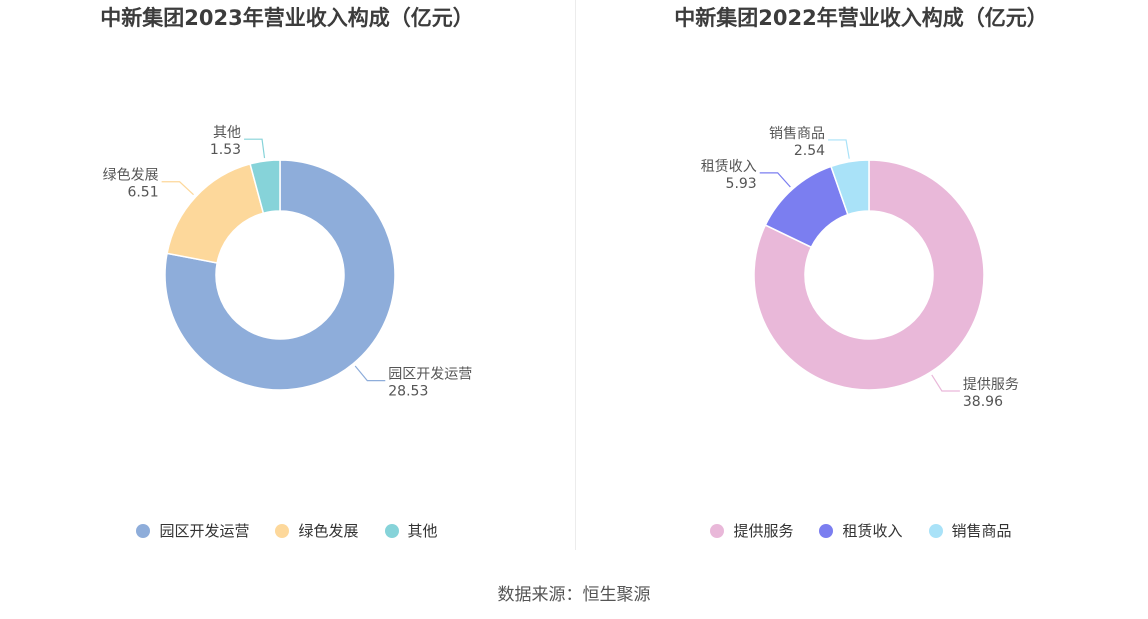 Image resolution: width=1148 pixels, height=619 pixels. What do you see at coordinates (729, 167) in the screenshot?
I see `slice-label: 租赁收入` at bounding box center [729, 167].